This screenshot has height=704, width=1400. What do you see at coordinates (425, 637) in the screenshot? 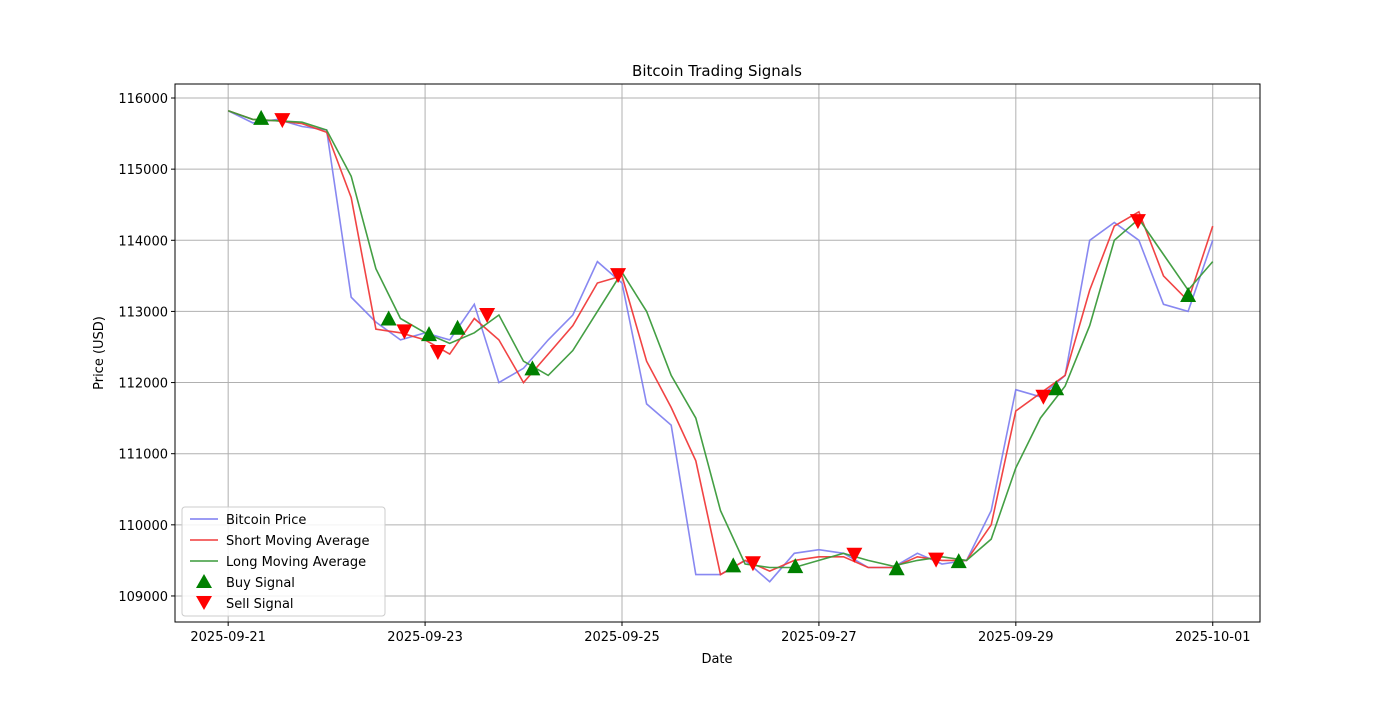
I see `x-tick-label: 2025-09-23` at bounding box center [425, 637].